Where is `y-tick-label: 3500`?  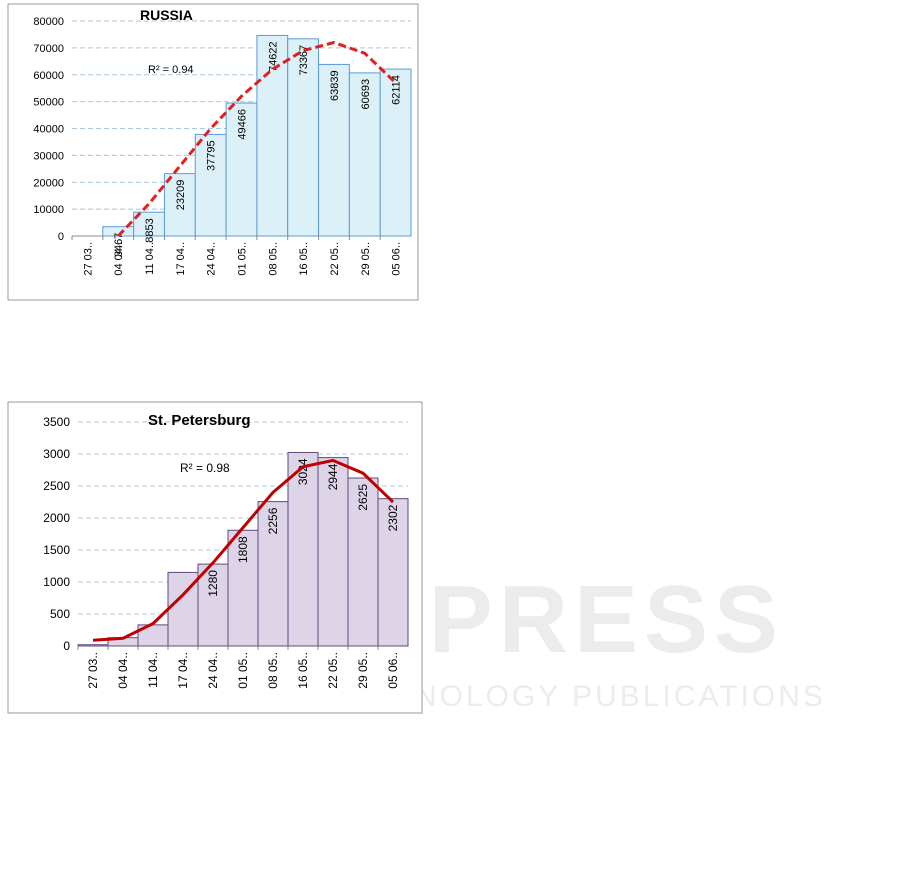
y-tick-label: 3500 is located at coordinates (56, 422).